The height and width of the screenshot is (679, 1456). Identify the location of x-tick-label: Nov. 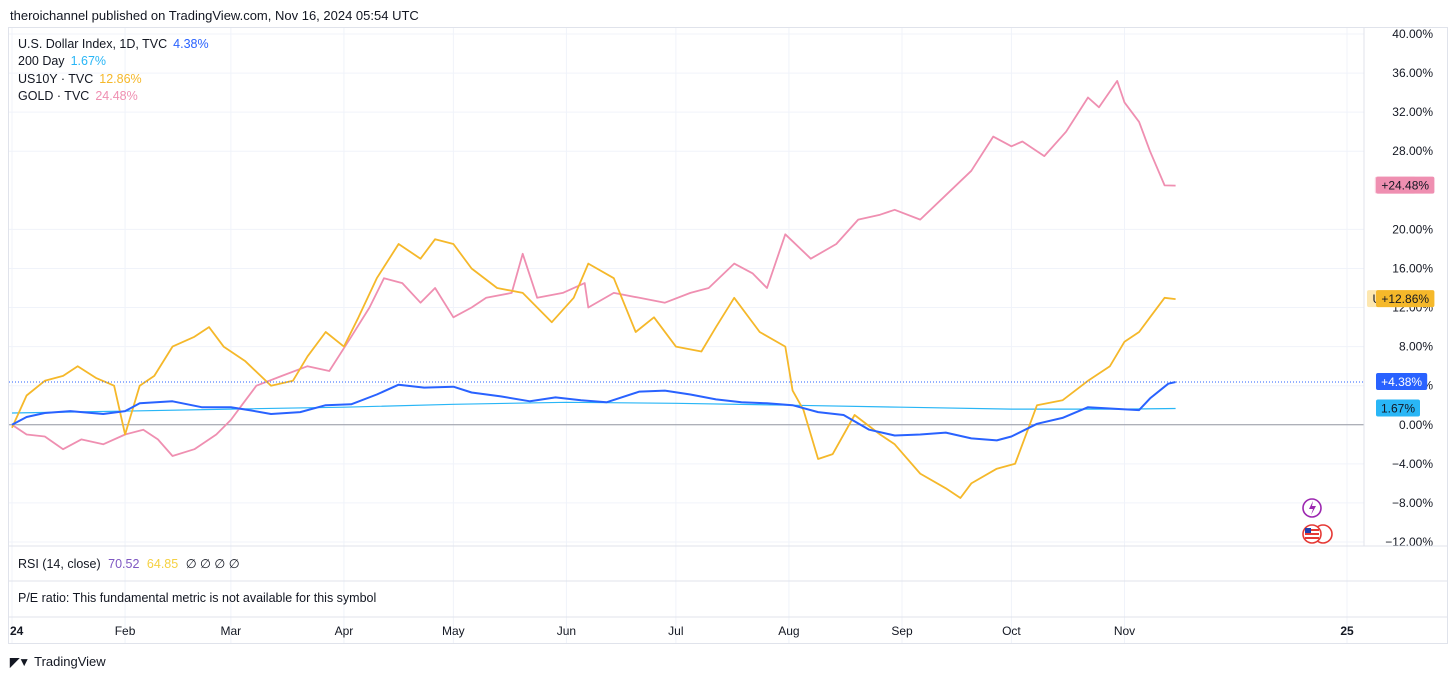
(1124, 631).